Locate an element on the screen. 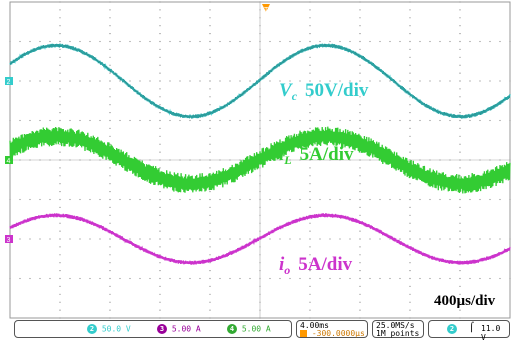 Image resolution: width=513 pixels, height=342 pixels. channel-scale-bar: 2 50.0 V 3 5.00 A 4 5.00 A is located at coordinates (153, 329).